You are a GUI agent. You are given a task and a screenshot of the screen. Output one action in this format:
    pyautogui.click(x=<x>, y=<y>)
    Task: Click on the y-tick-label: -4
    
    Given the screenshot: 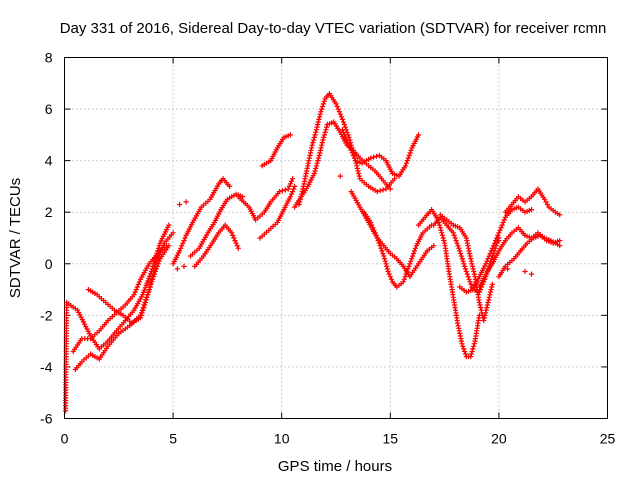 What is the action you would take?
    pyautogui.click(x=46, y=367)
    